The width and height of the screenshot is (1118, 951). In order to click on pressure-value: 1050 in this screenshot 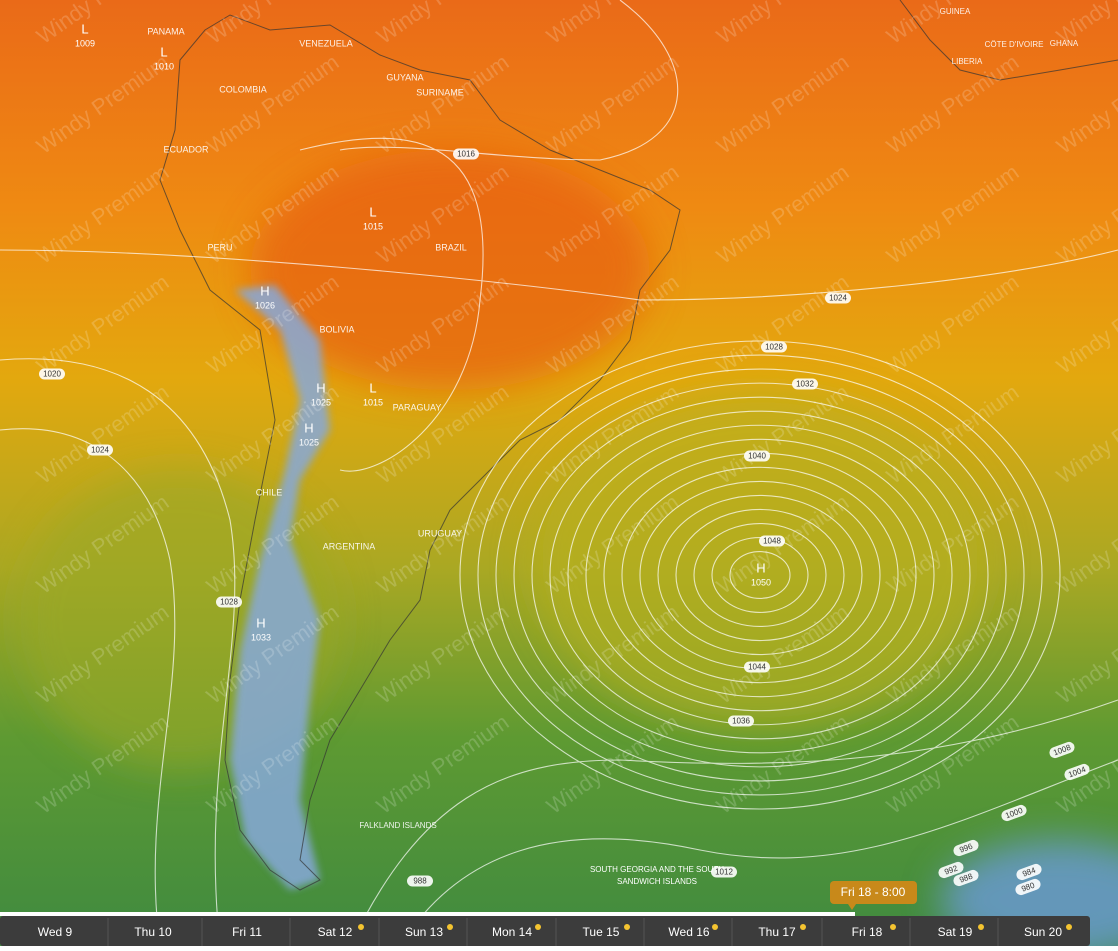, I will do `click(761, 582)`.